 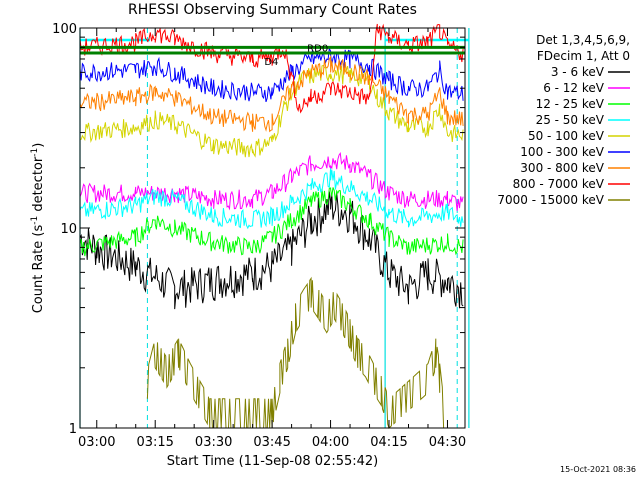 What do you see at coordinates (583, 56) in the screenshot?
I see `legend-header: FDecim 1, Att 0` at bounding box center [583, 56].